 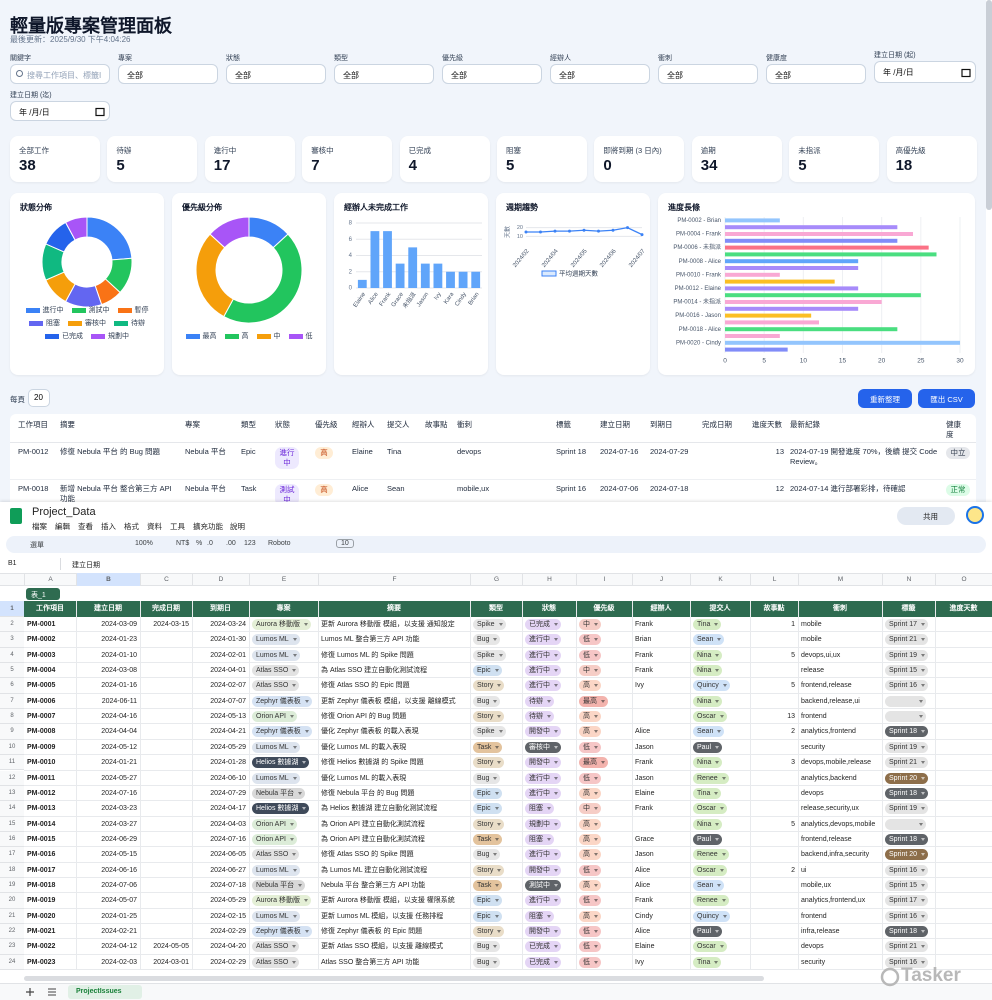 What do you see at coordinates (85, 526) in the screenshot?
I see `menu-item: 查看` at bounding box center [85, 526].